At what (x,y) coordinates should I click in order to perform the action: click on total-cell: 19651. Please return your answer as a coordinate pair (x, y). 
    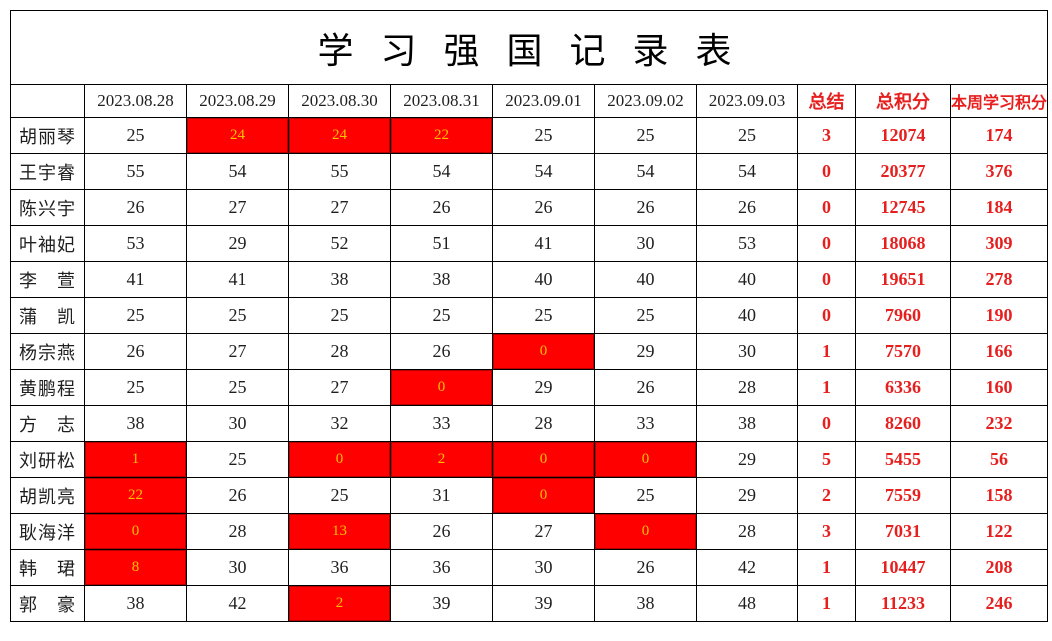
    Looking at the image, I should click on (903, 279).